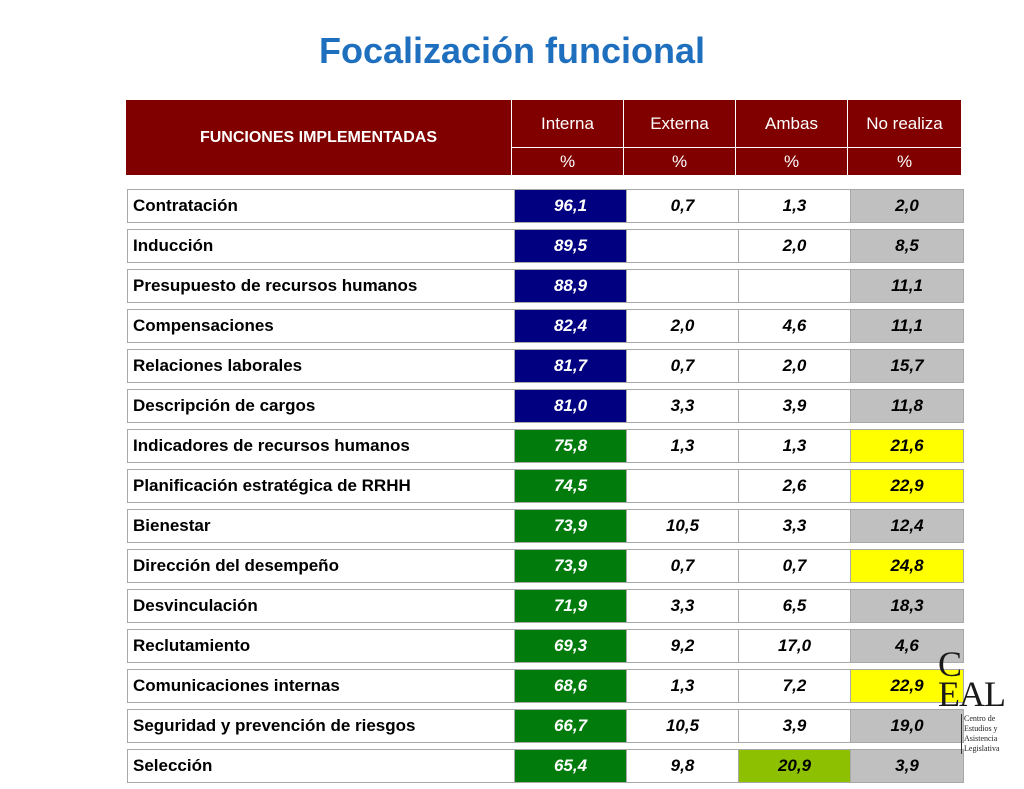 This screenshot has height=789, width=1024. What do you see at coordinates (904, 161) in the screenshot?
I see `header-unit-no-realiza: %` at bounding box center [904, 161].